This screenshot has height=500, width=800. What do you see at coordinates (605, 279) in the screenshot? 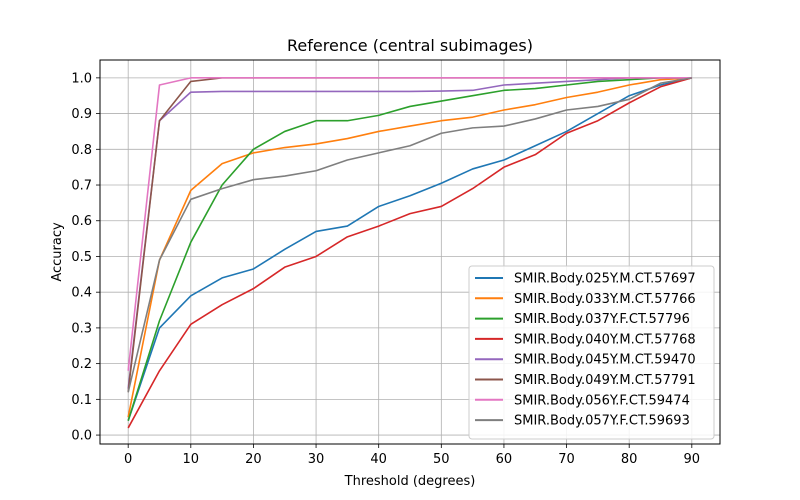
I see `legend-label: SMIR.Body.025Y.M.CT.57697` at bounding box center [605, 279].